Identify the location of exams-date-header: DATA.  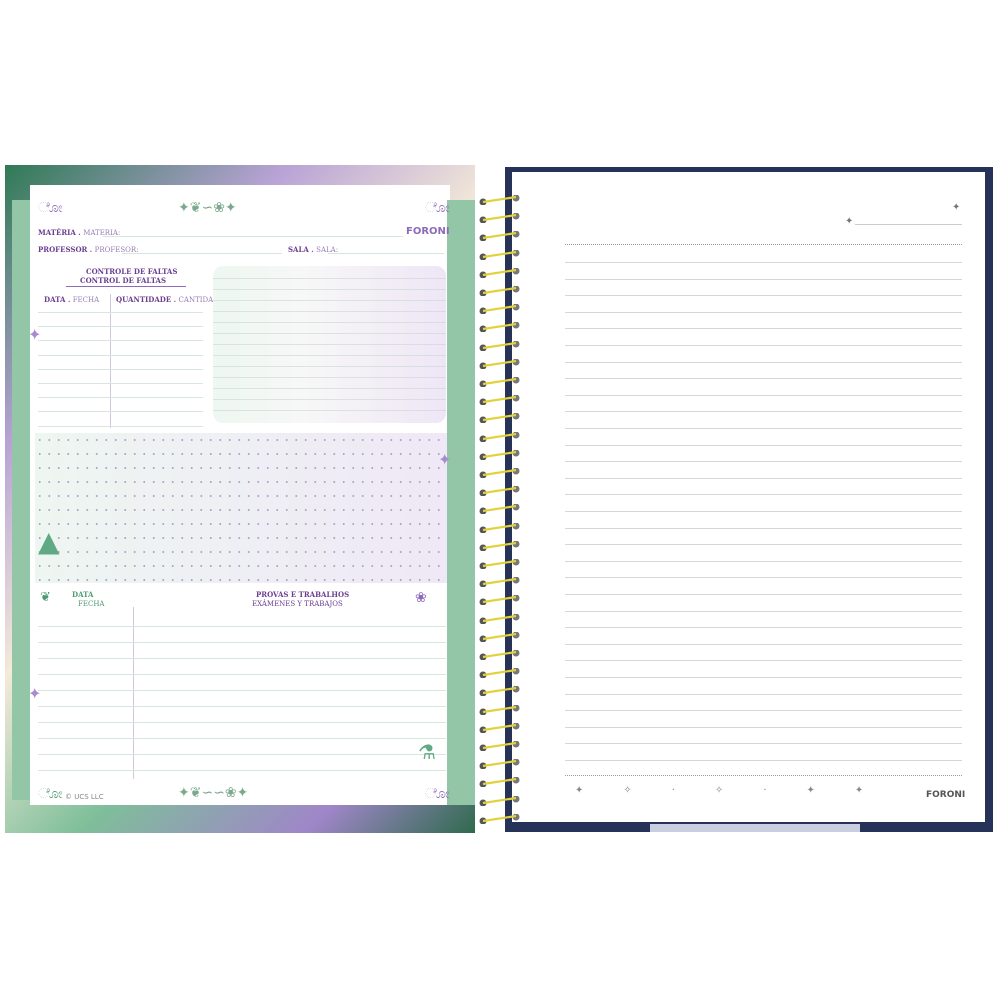
(83, 594).